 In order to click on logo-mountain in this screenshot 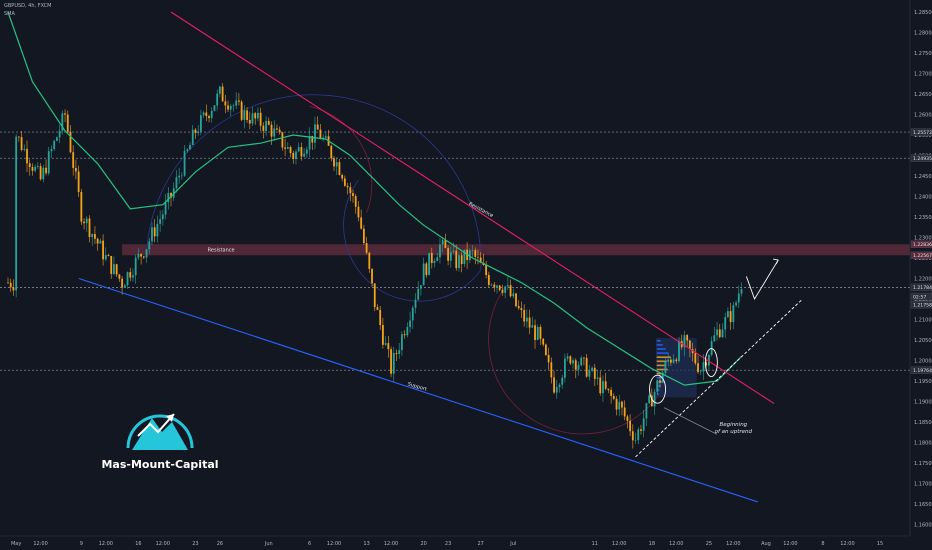, I will do `click(160, 434)`.